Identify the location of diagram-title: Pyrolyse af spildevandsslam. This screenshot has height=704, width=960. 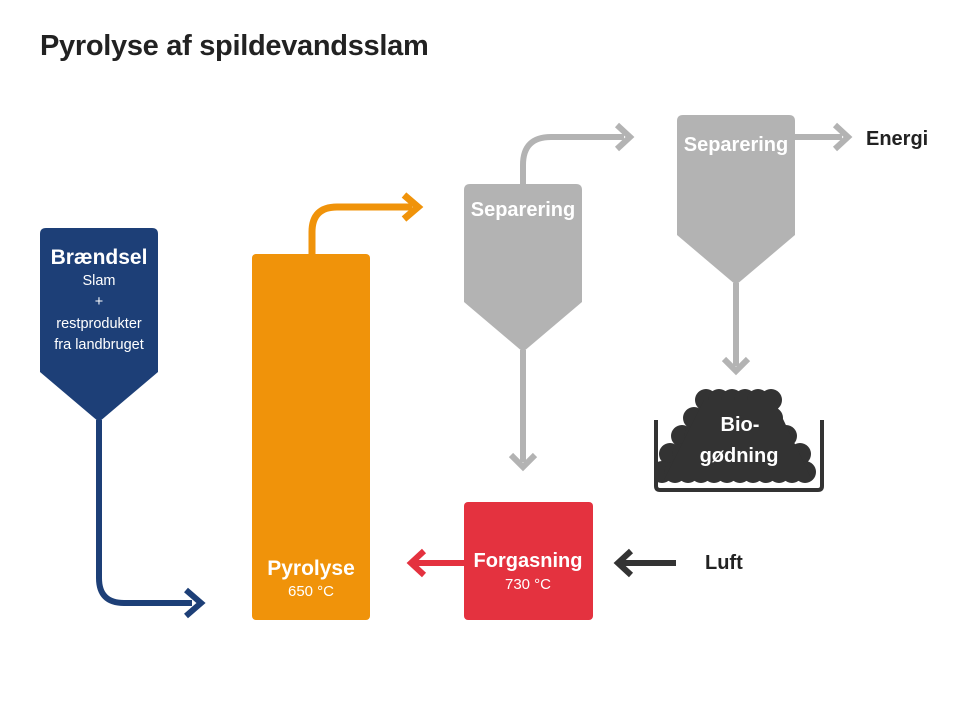
(234, 46).